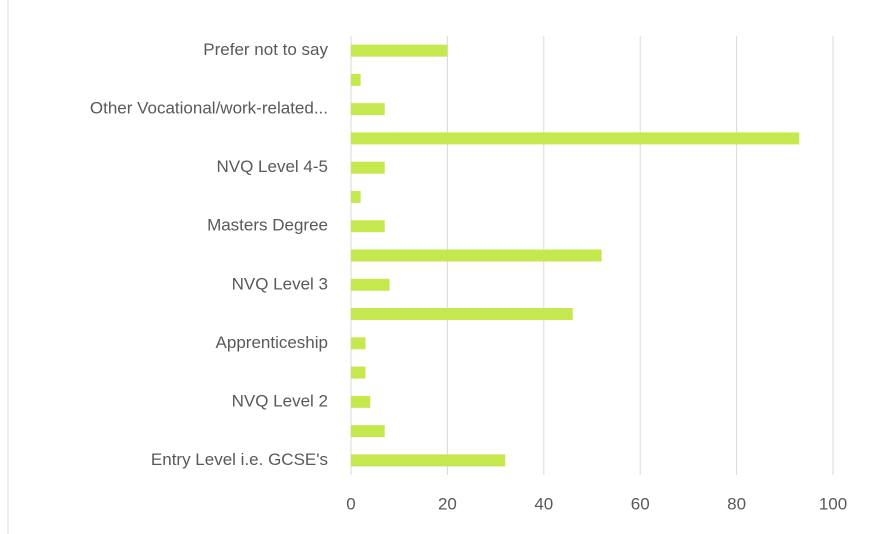 The height and width of the screenshot is (534, 873). Describe the element at coordinates (273, 166) in the screenshot. I see `y-tick-label: NVQ Level 4-5` at that location.